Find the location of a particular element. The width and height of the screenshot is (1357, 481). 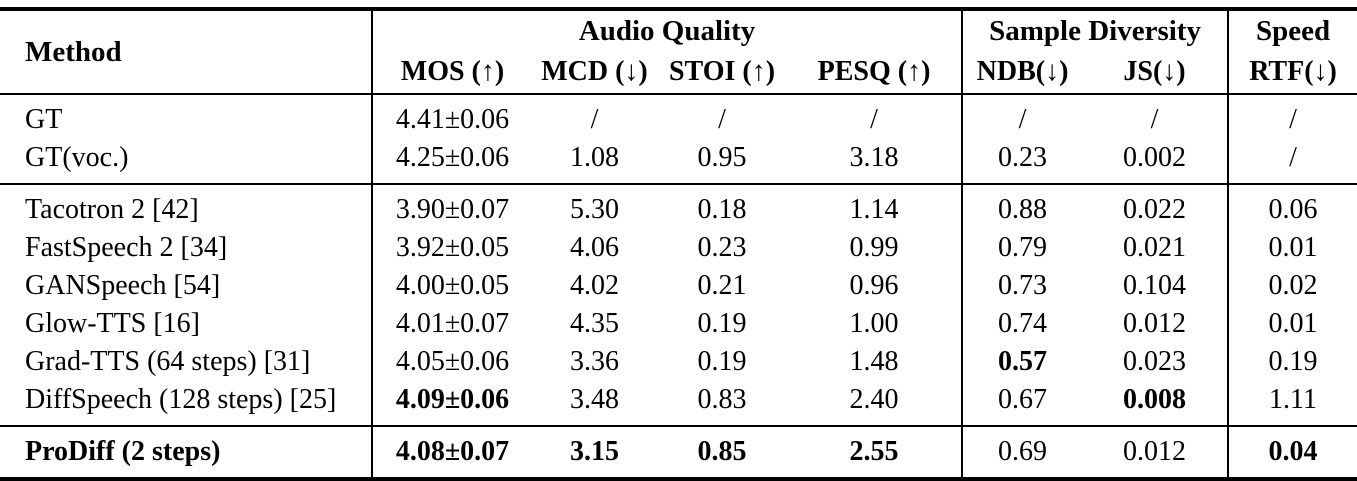

cell-ndb: 0.69 is located at coordinates (1023, 451).